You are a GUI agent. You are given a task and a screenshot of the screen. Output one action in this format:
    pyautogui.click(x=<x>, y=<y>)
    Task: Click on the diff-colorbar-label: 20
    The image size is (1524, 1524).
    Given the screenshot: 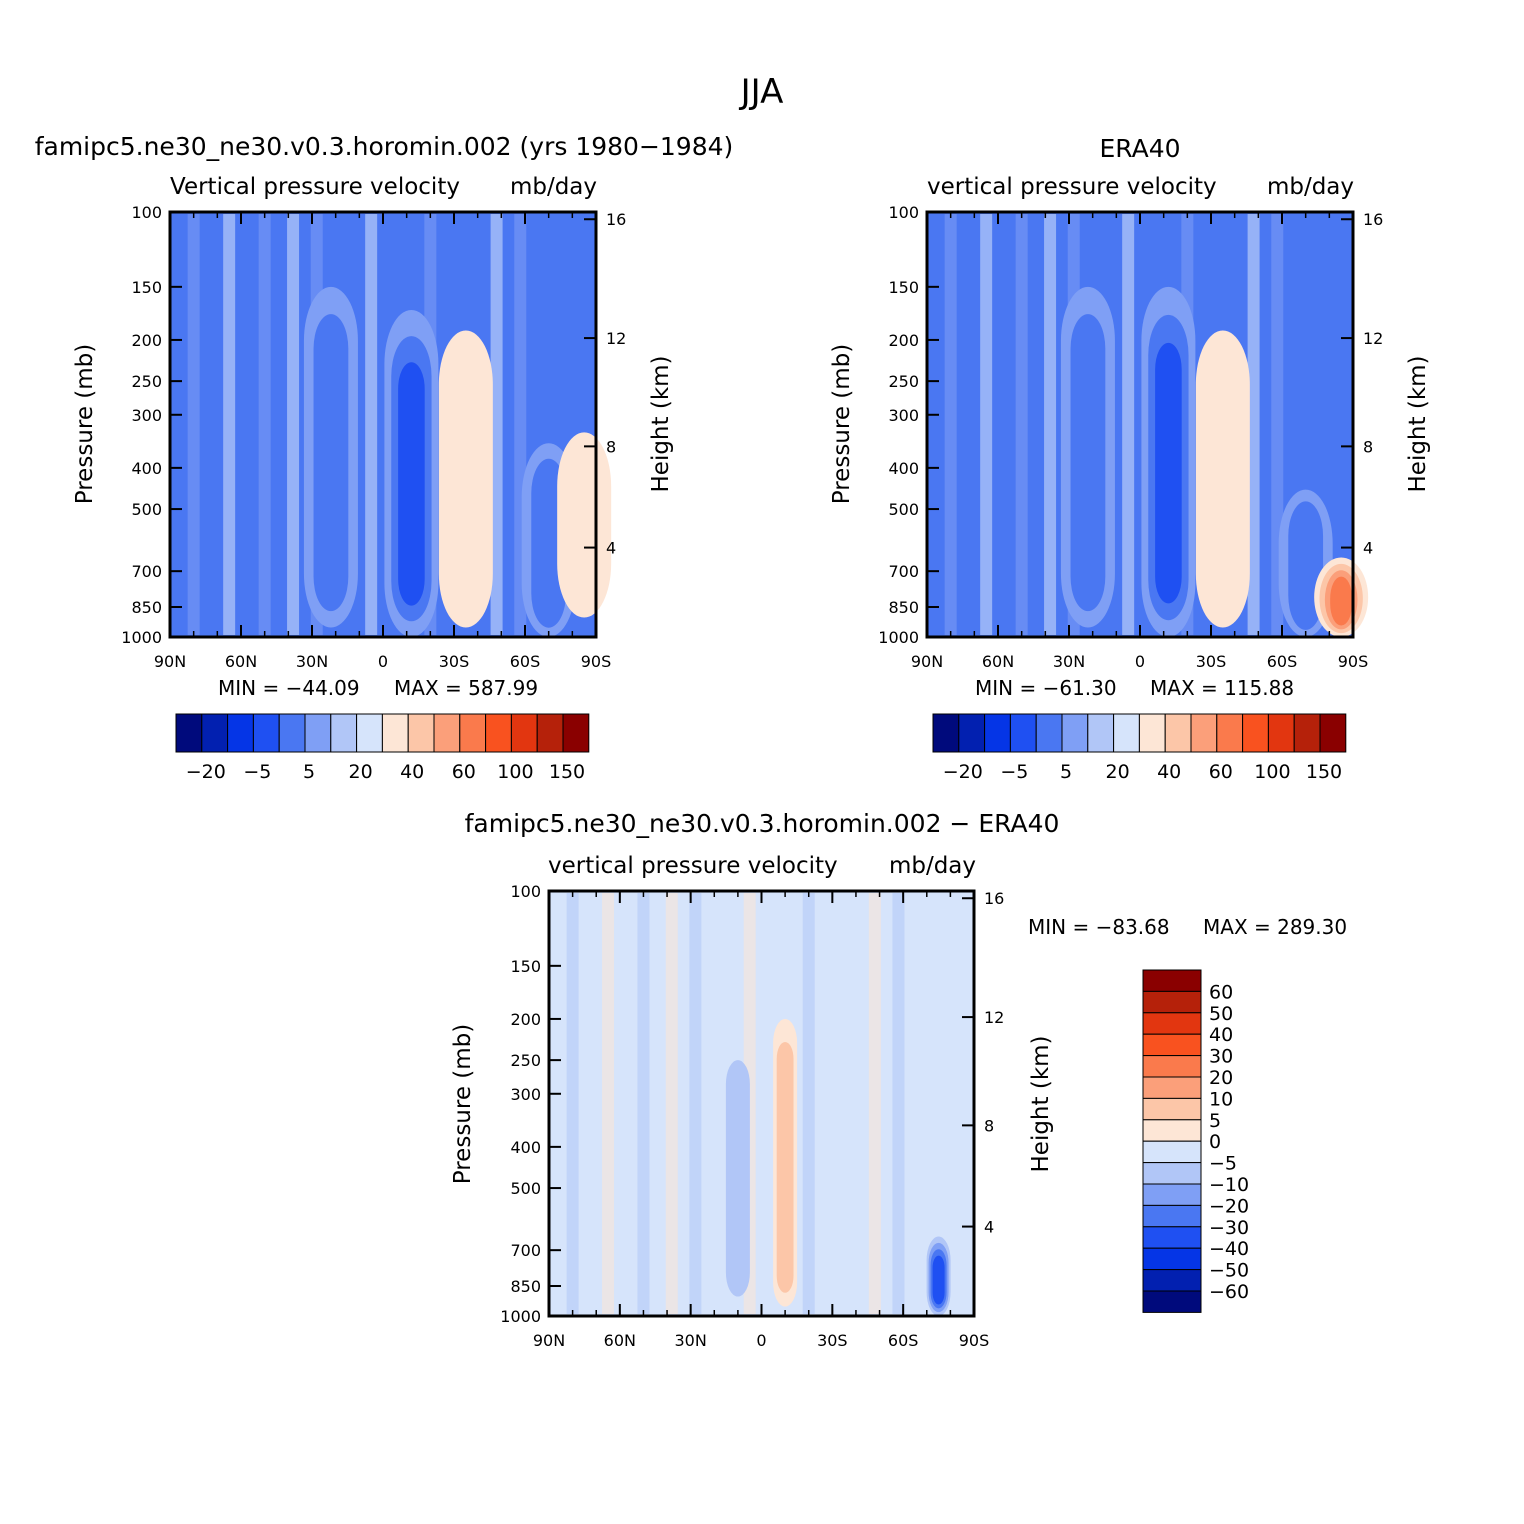 What is the action you would take?
    pyautogui.click(x=1221, y=1078)
    